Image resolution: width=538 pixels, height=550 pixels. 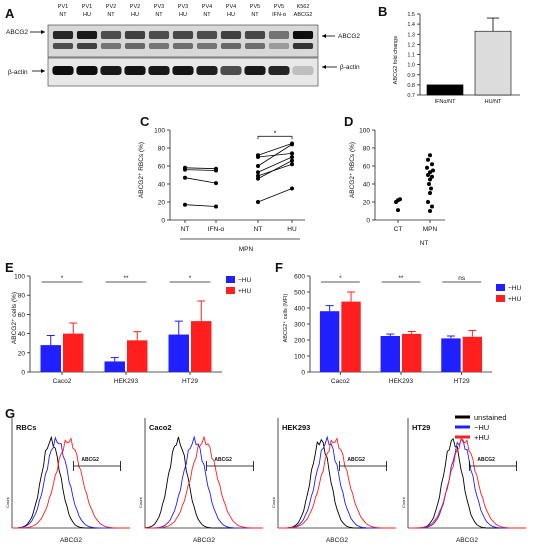 I want to click on abcg2-left-label: ABCG2, so click(x=17, y=32).